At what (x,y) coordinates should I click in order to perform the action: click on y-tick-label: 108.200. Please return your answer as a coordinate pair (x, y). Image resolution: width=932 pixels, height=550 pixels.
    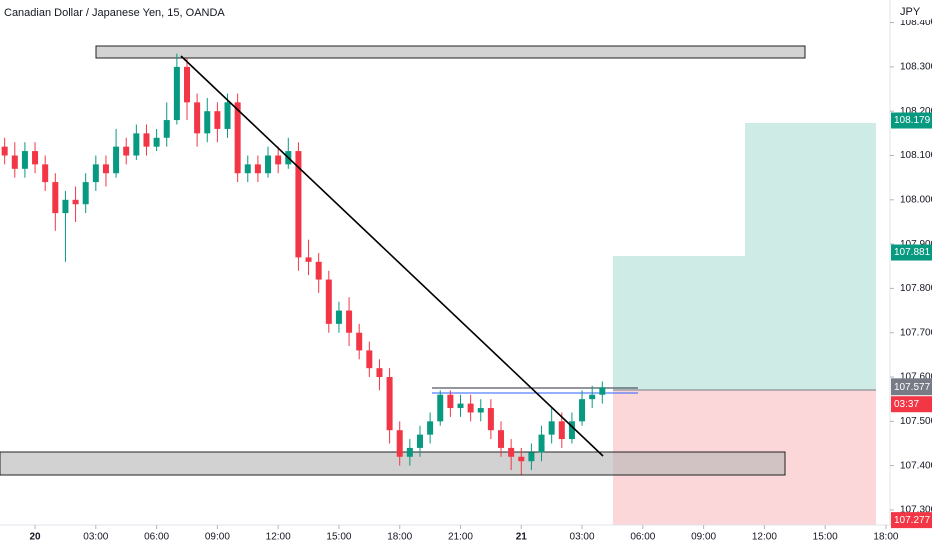
    Looking at the image, I should click on (916, 111).